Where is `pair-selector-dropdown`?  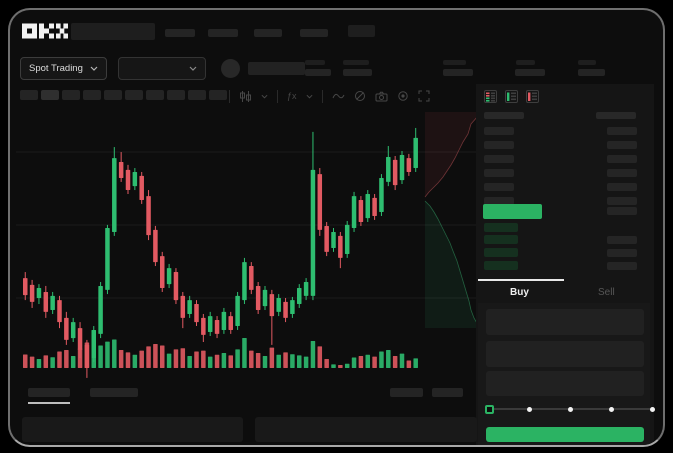 pair-selector-dropdown is located at coordinates (162, 68).